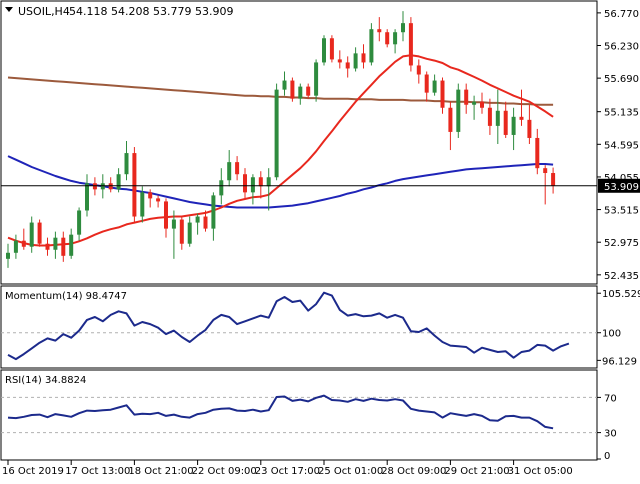 The height and width of the screenshot is (484, 640). I want to click on price-tick-label: 55.135, so click(621, 113).